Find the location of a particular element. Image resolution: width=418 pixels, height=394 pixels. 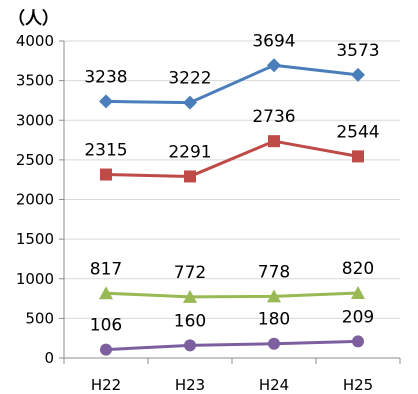

y-tick-label: 1500 is located at coordinates (35, 239).